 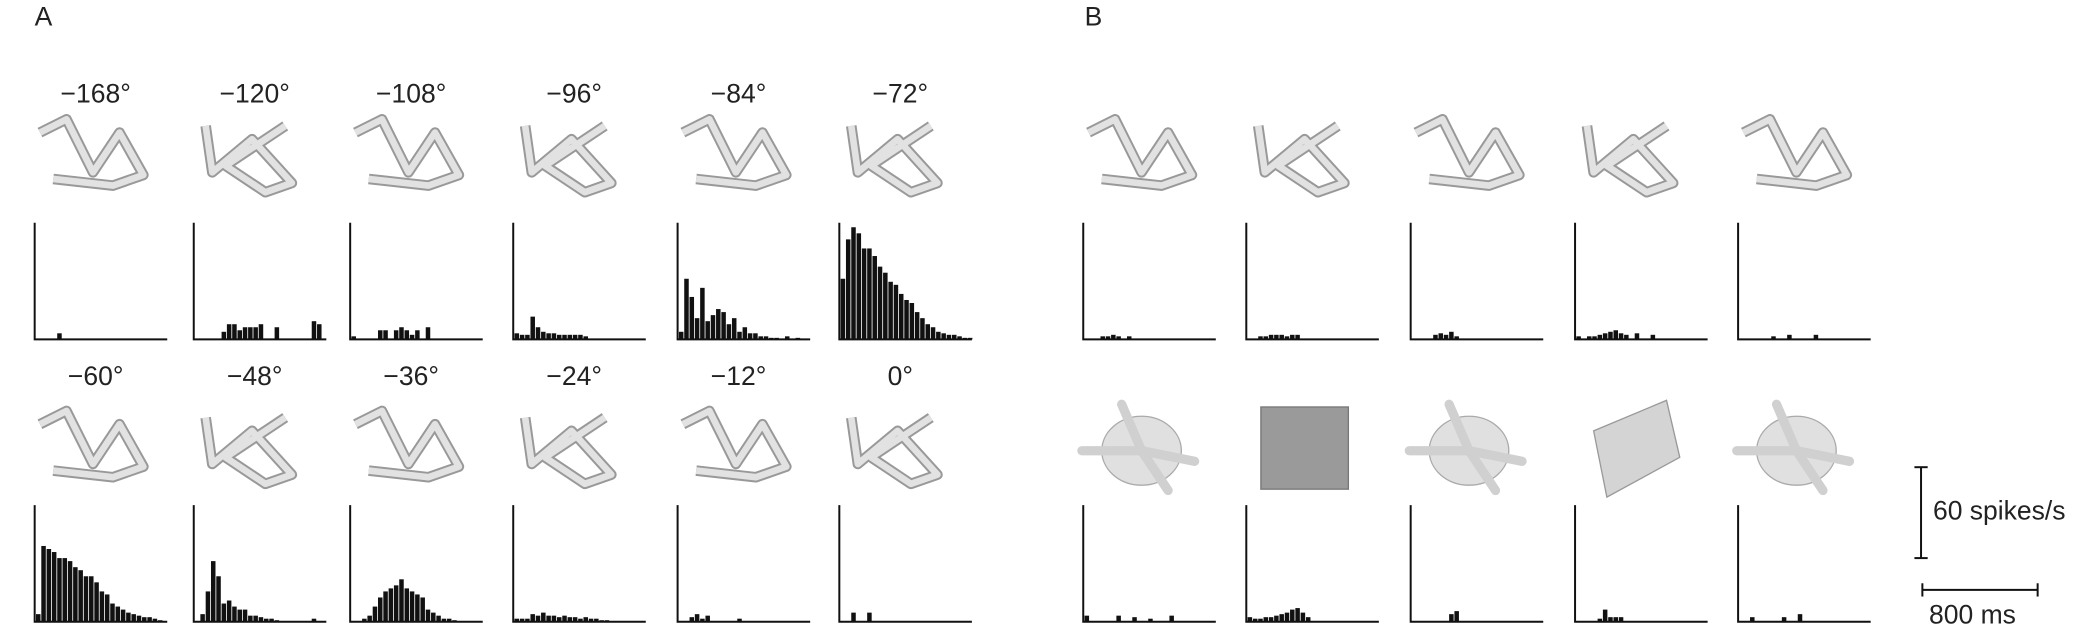 What do you see at coordinates (44, 17) in the screenshot?
I see `panel-label: A` at bounding box center [44, 17].